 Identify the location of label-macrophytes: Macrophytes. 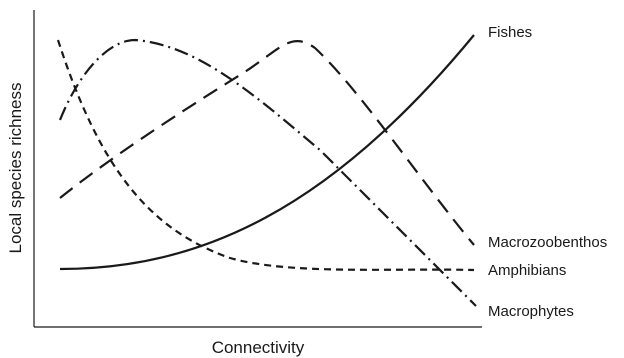
(531, 311).